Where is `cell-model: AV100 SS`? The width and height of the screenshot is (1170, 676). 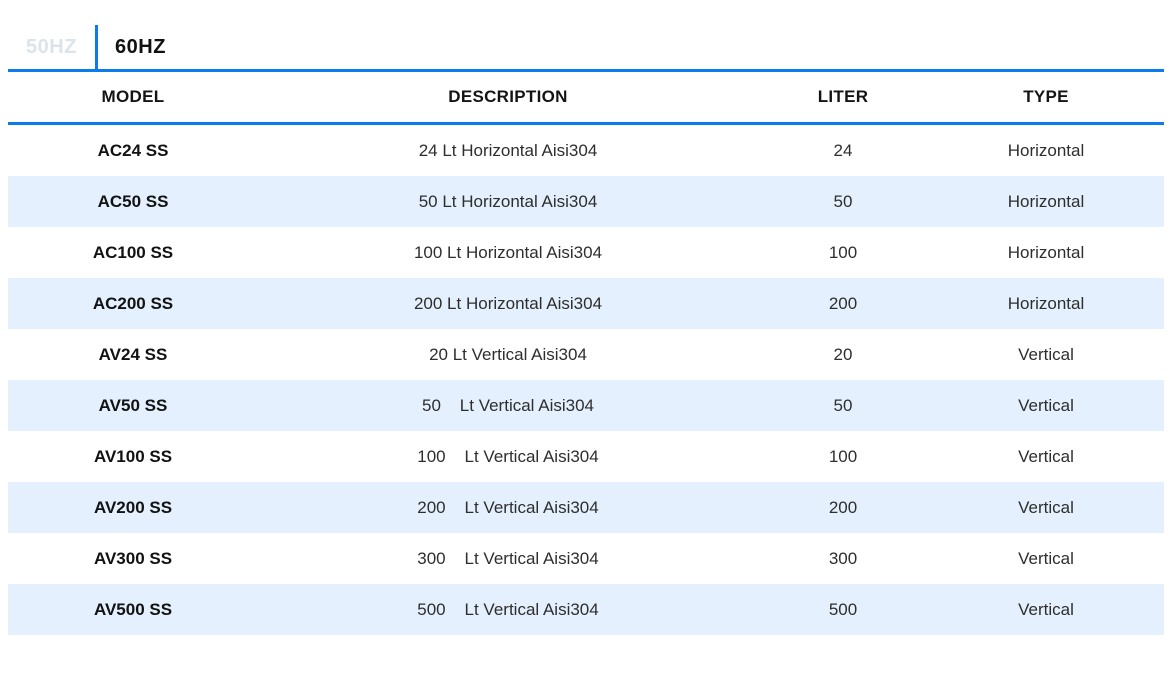
cell-model: AV100 SS is located at coordinates (133, 456).